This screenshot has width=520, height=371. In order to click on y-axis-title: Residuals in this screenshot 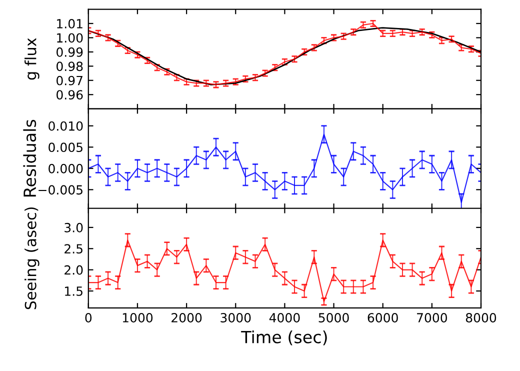, I will do `click(29, 158)`.